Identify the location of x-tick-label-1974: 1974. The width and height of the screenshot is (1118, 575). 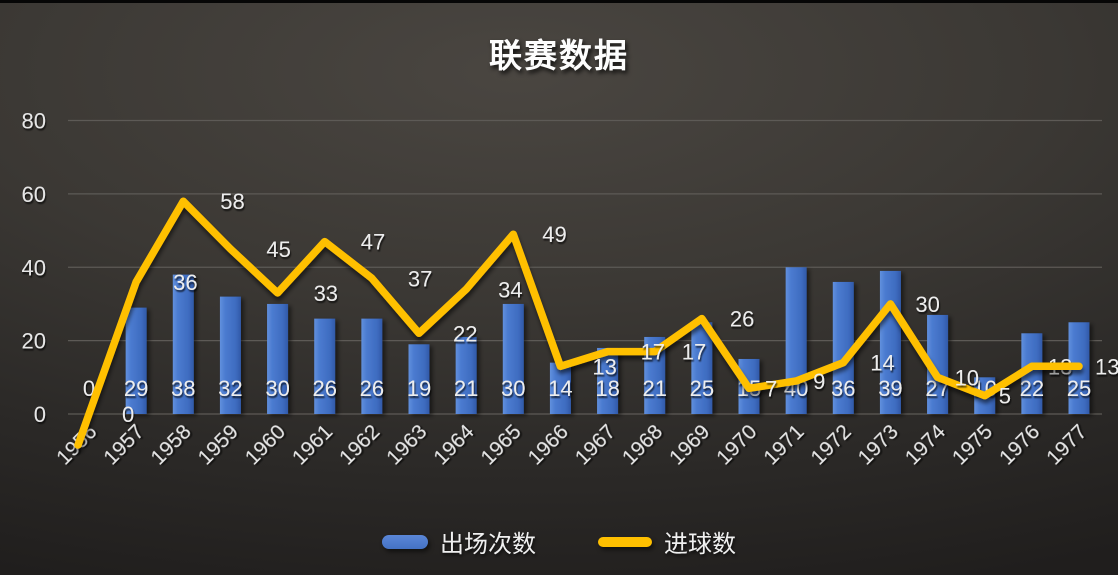
(926, 445).